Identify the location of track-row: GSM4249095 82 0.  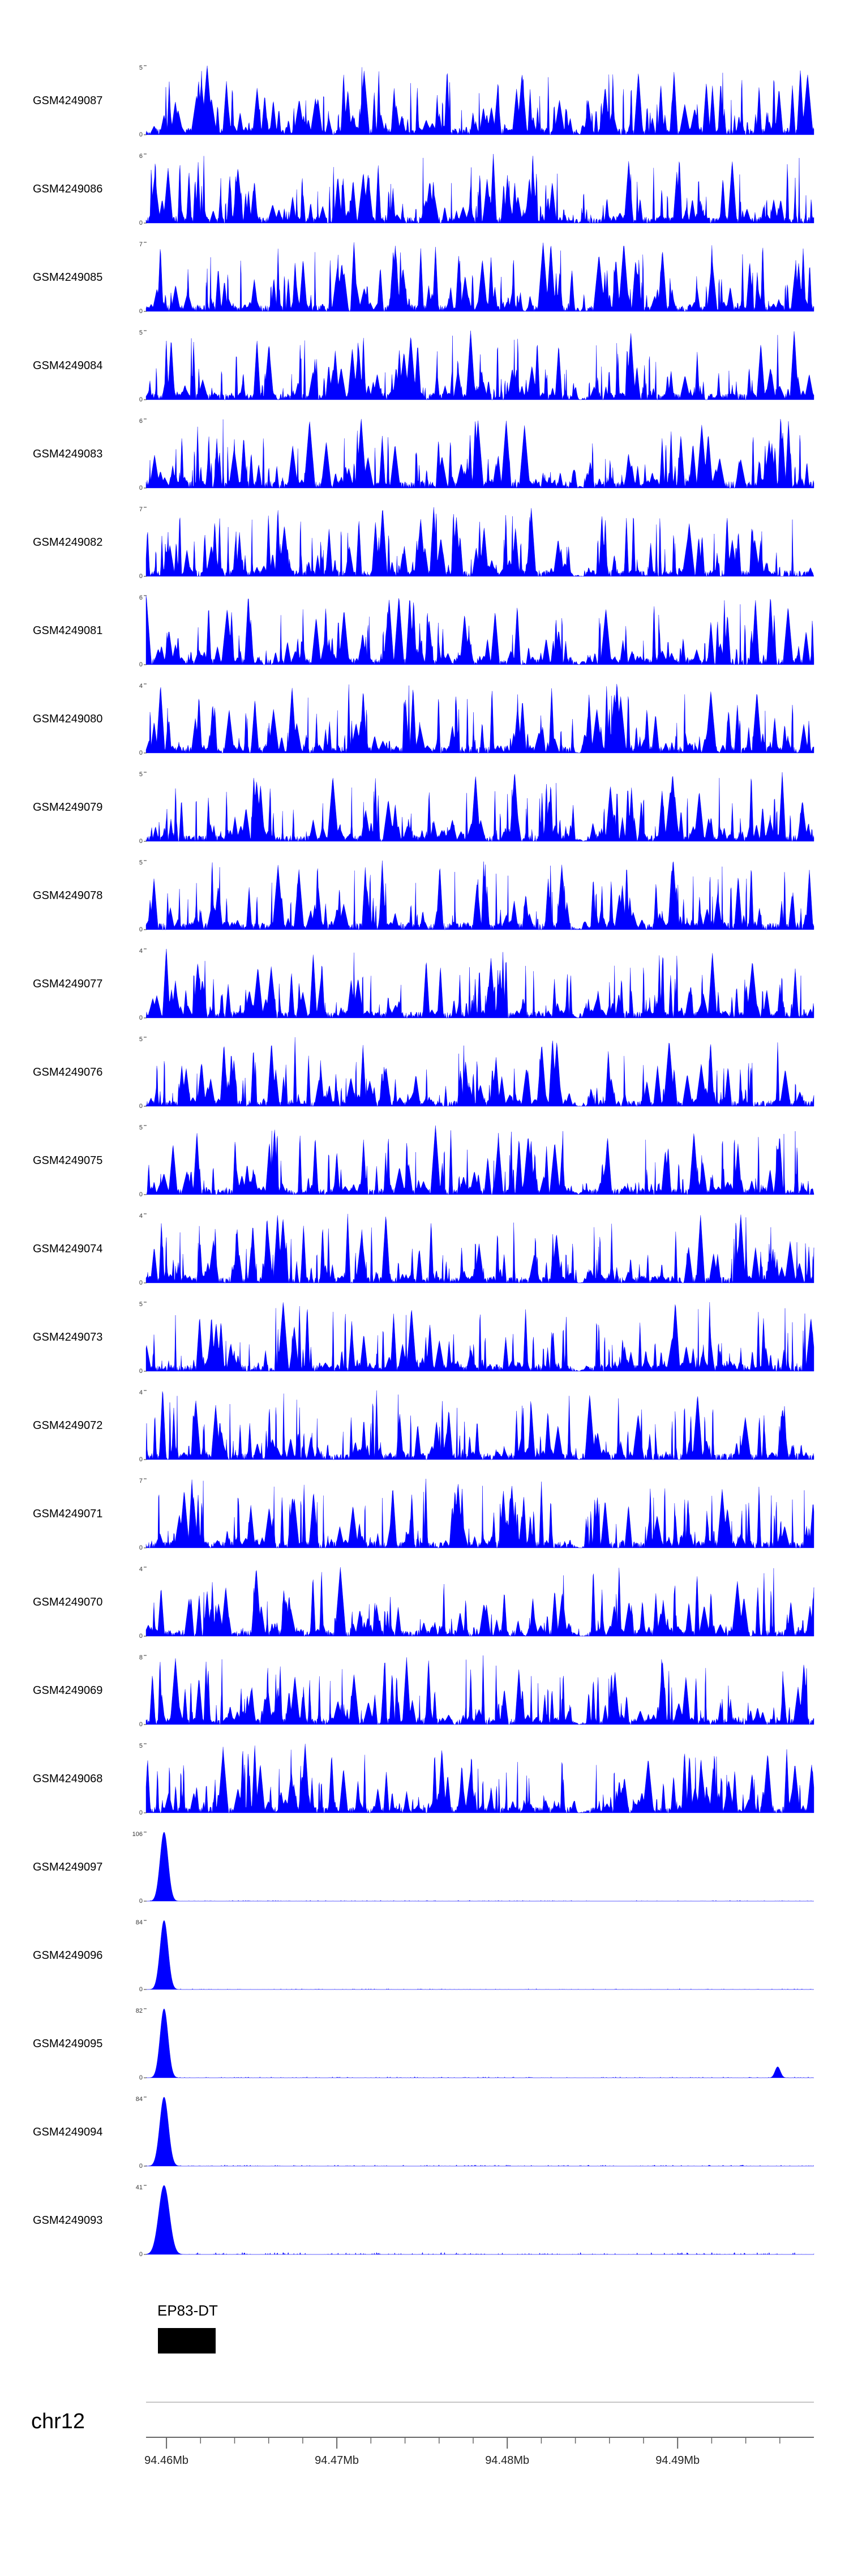
(424, 2044).